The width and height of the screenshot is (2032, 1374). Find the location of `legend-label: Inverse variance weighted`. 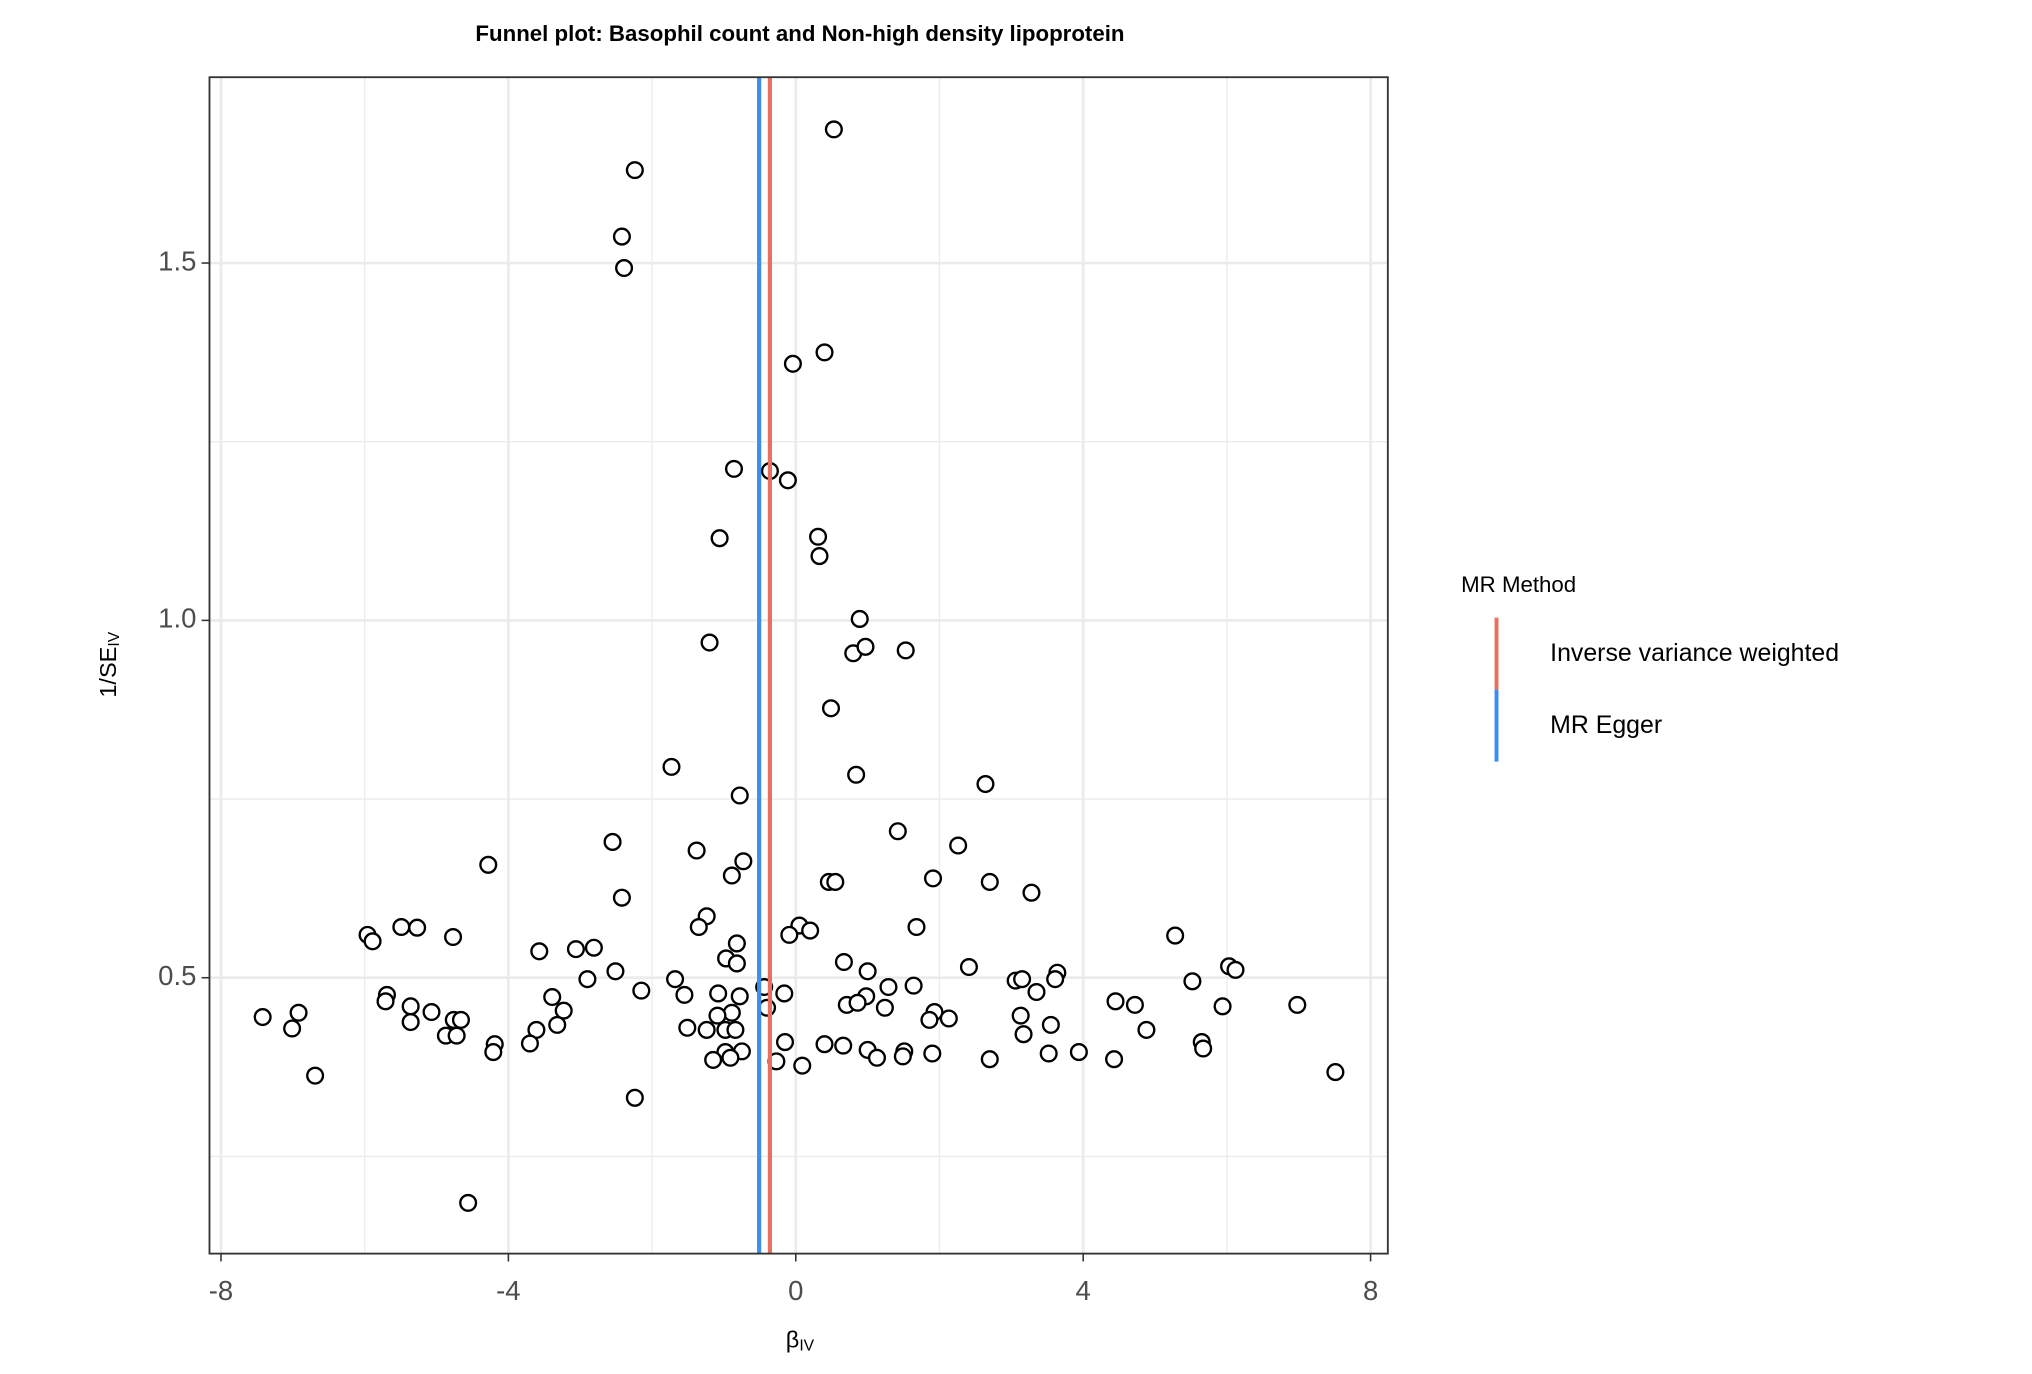

legend-label: Inverse variance weighted is located at coordinates (1694, 653).